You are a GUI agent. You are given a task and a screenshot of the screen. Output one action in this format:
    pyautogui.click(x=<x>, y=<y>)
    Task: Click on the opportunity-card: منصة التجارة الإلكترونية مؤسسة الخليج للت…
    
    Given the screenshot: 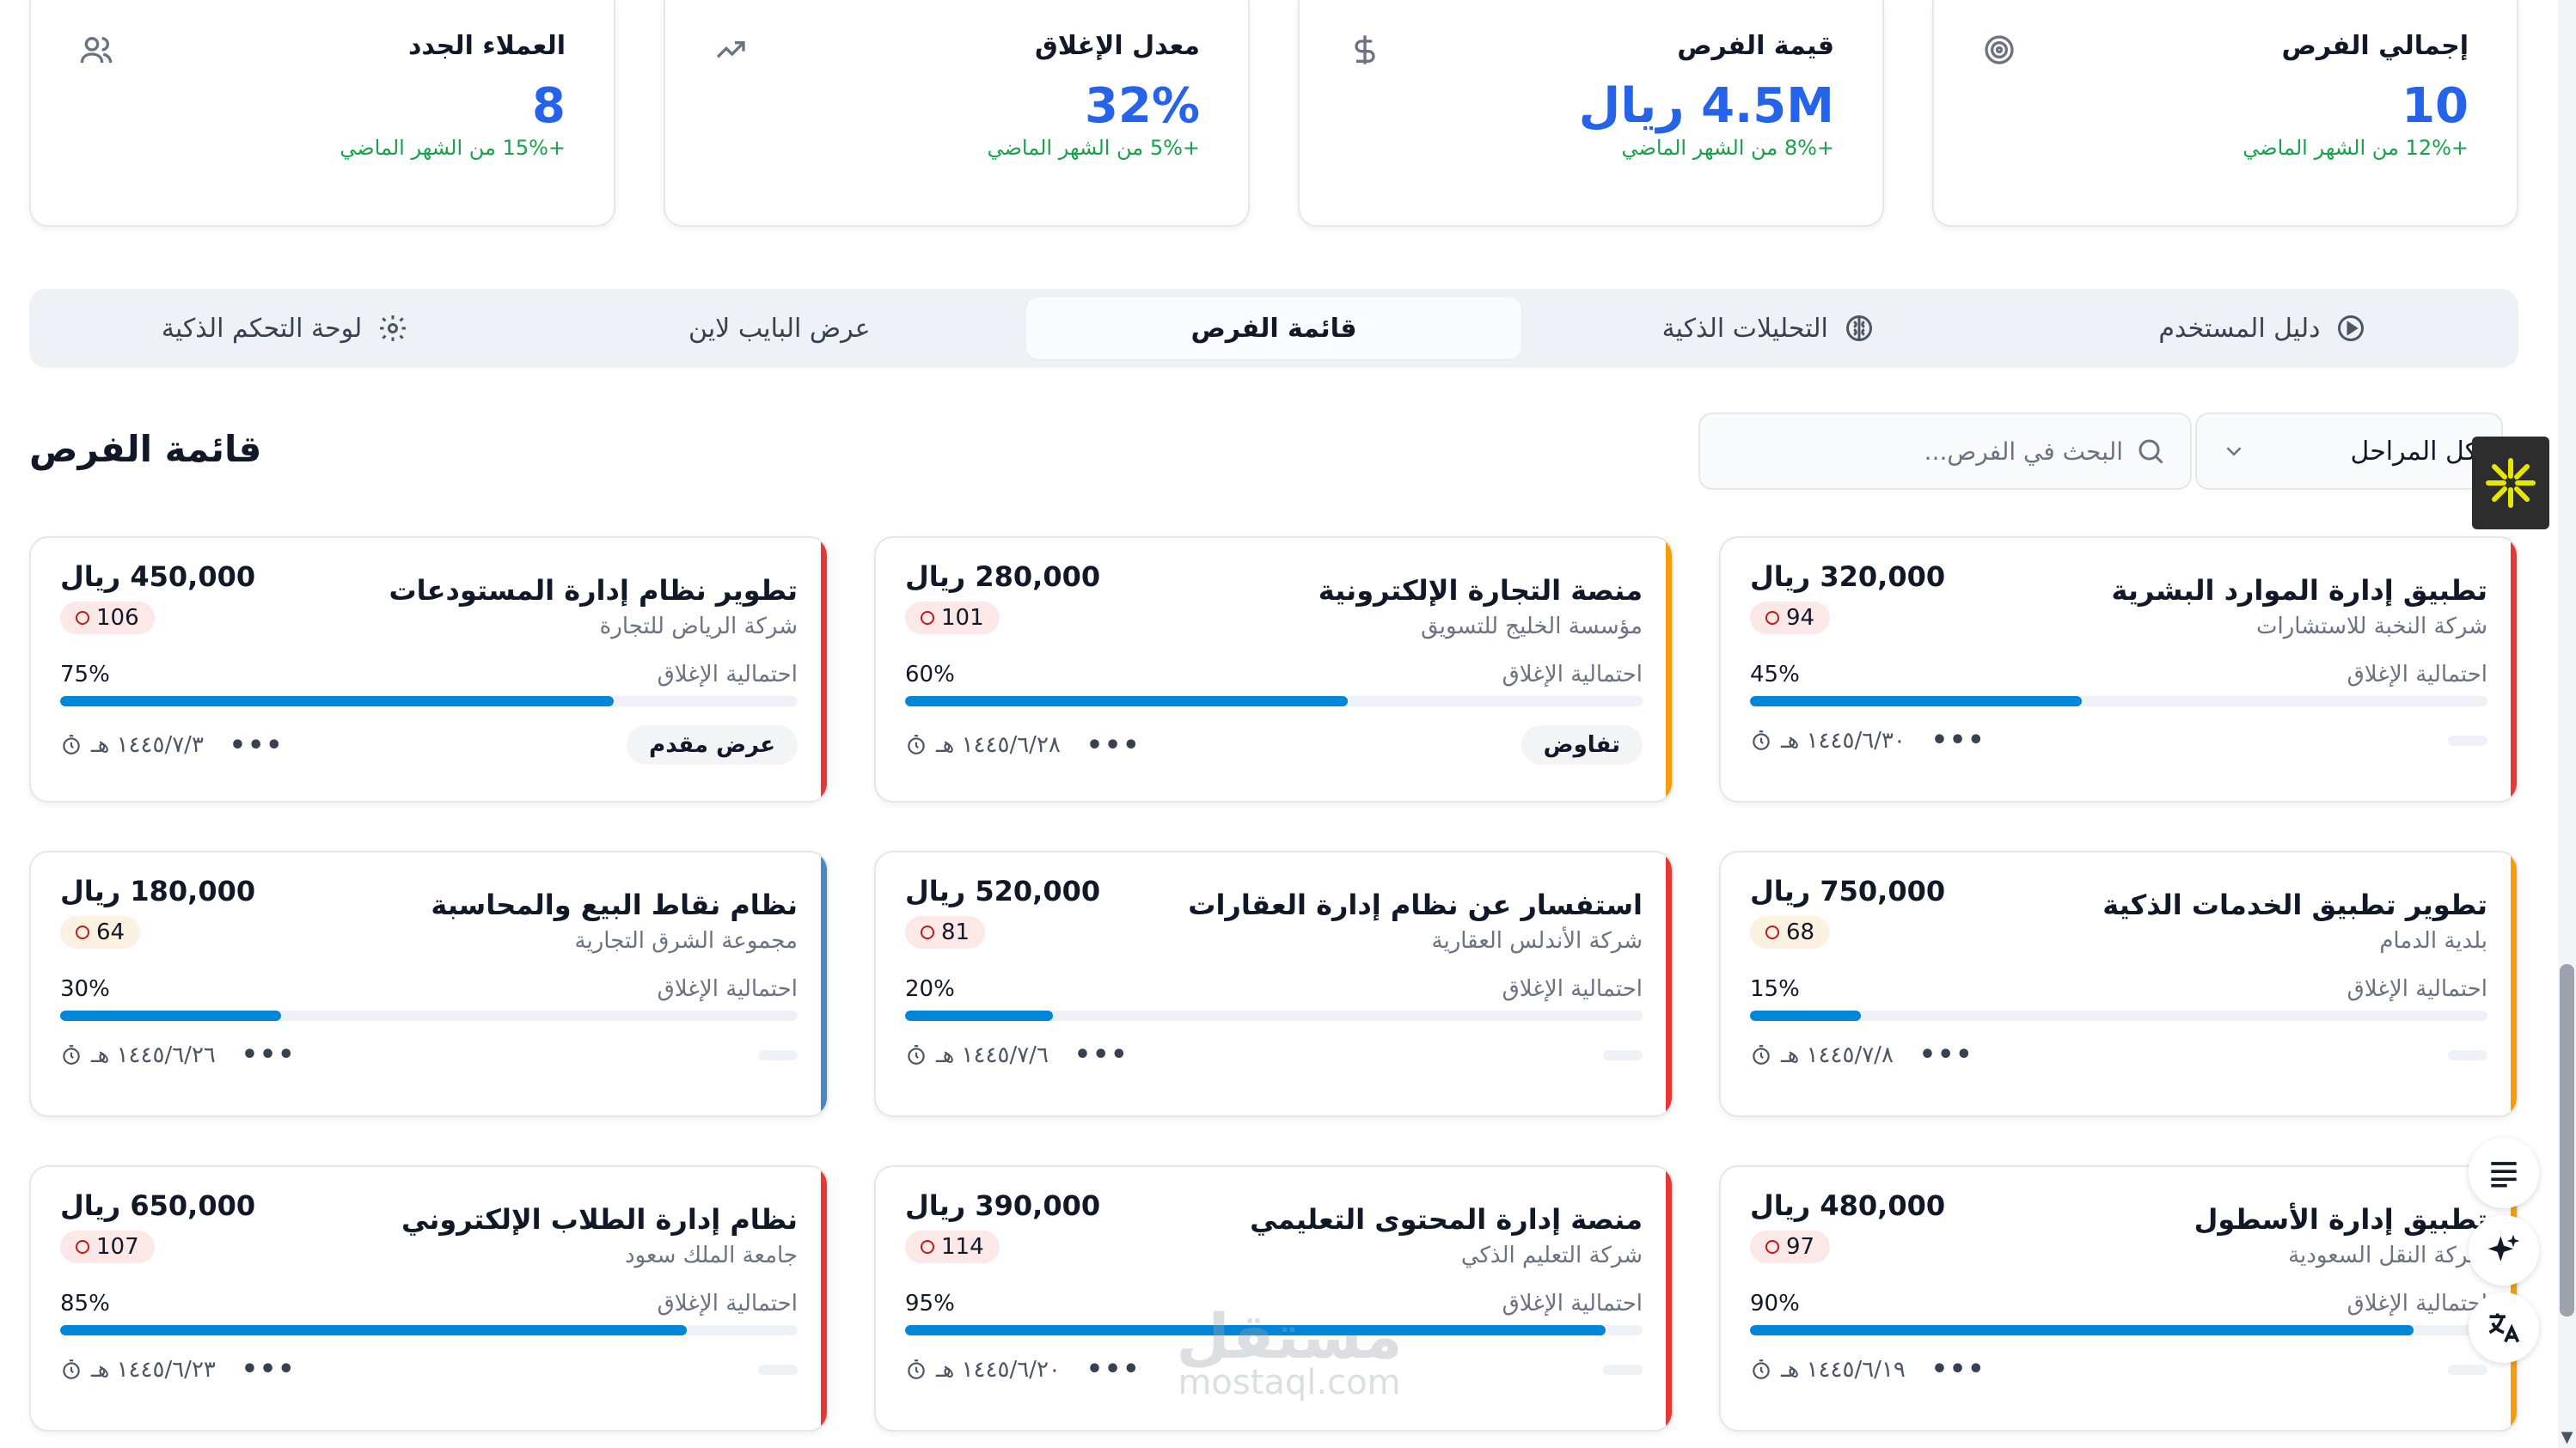 What is the action you would take?
    pyautogui.click(x=1273, y=669)
    